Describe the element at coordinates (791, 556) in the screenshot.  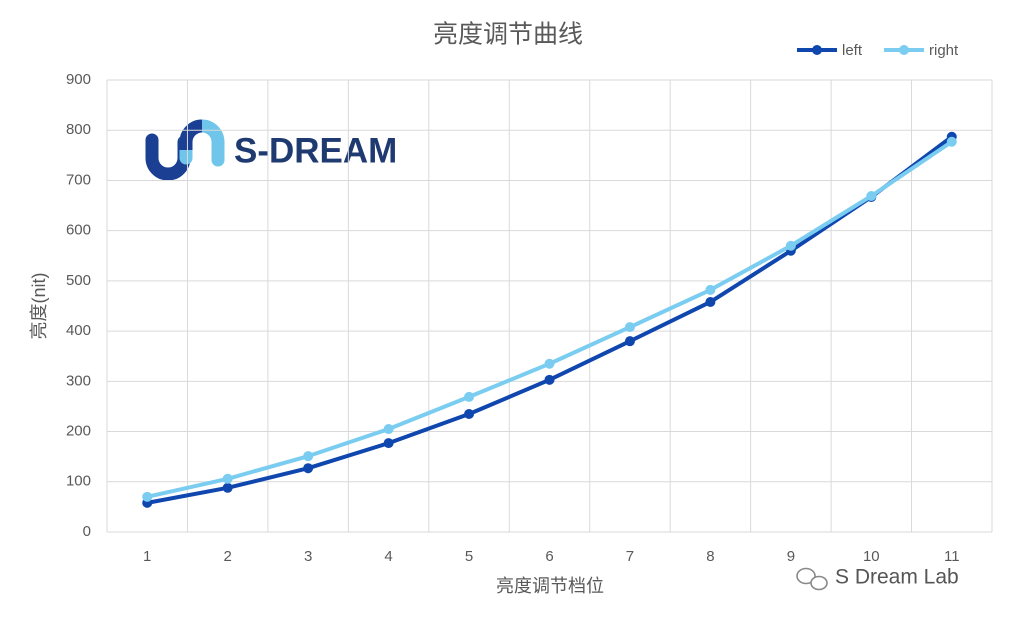
I see `x-tick-label: 9` at that location.